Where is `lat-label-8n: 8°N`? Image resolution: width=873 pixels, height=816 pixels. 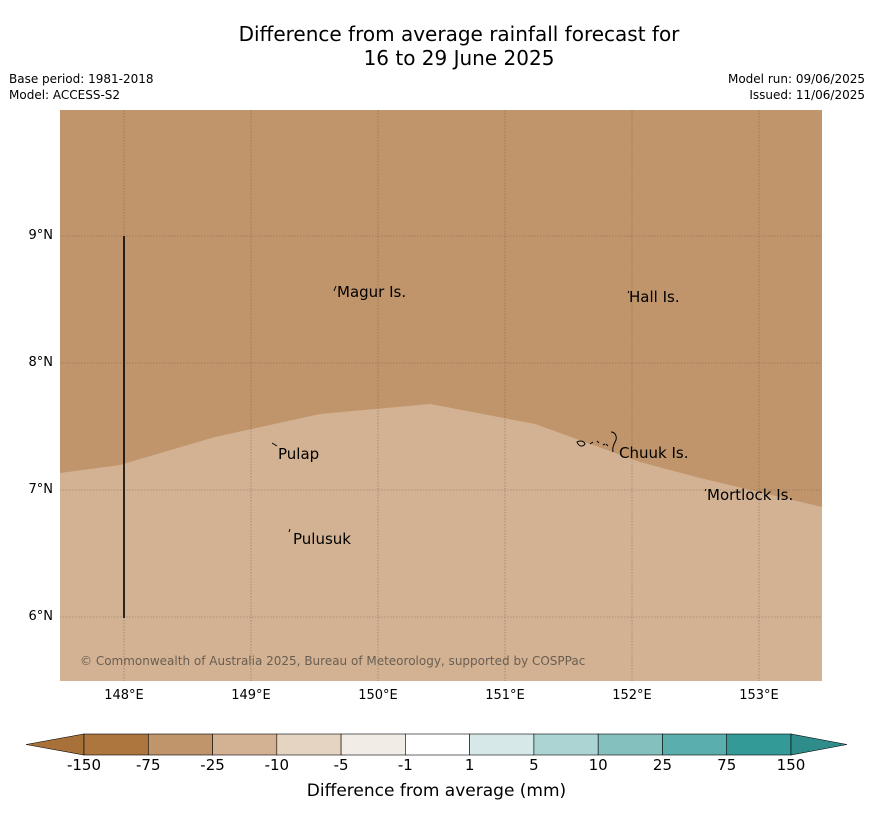 lat-label-8n: 8°N is located at coordinates (41, 362).